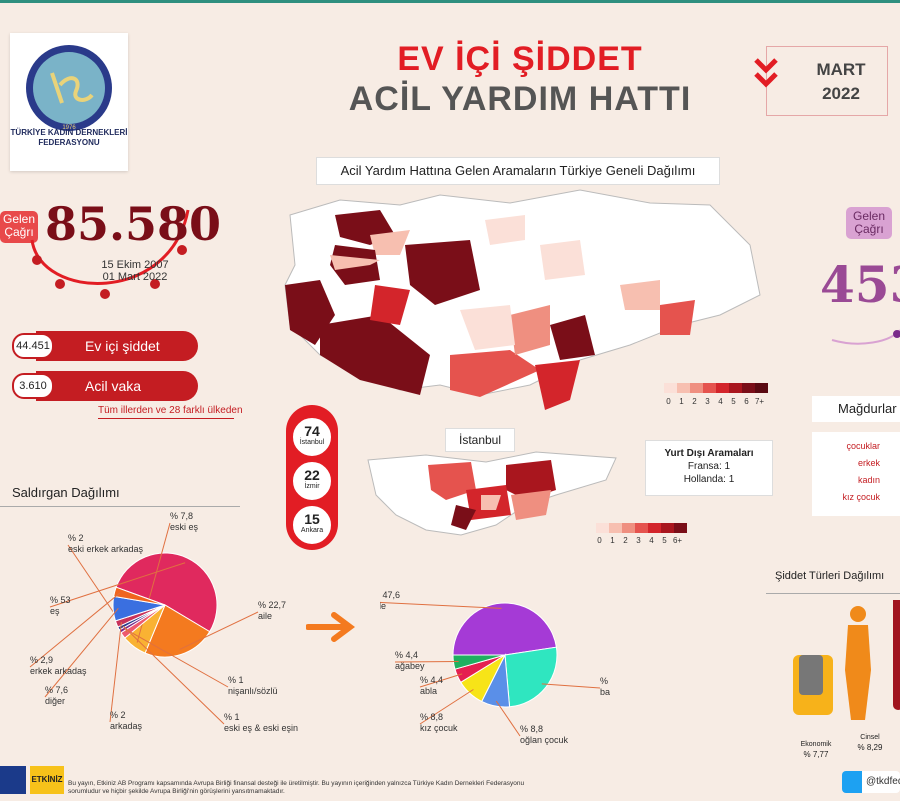  Describe the element at coordinates (492, 493) in the screenshot. I see `istanbul-map` at that location.